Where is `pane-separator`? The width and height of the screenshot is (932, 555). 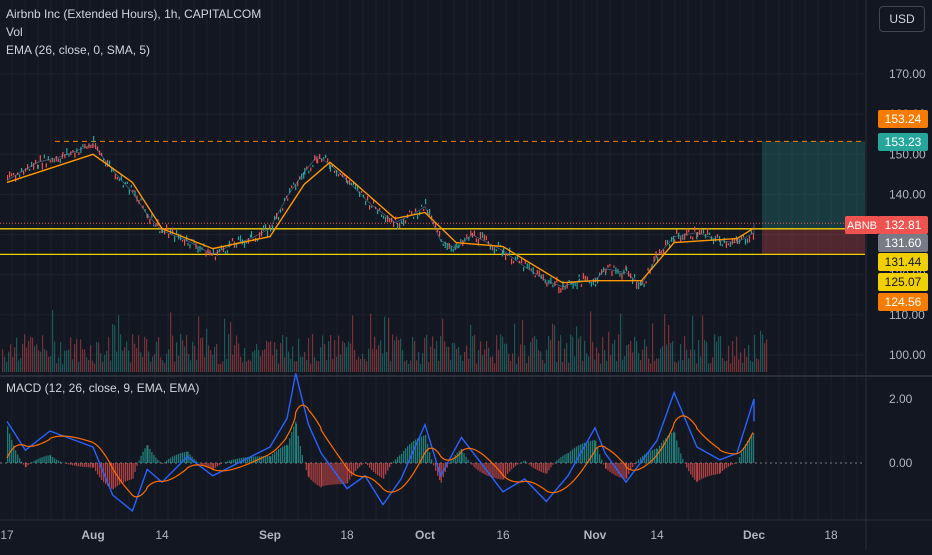
pane-separator is located at coordinates (466, 376).